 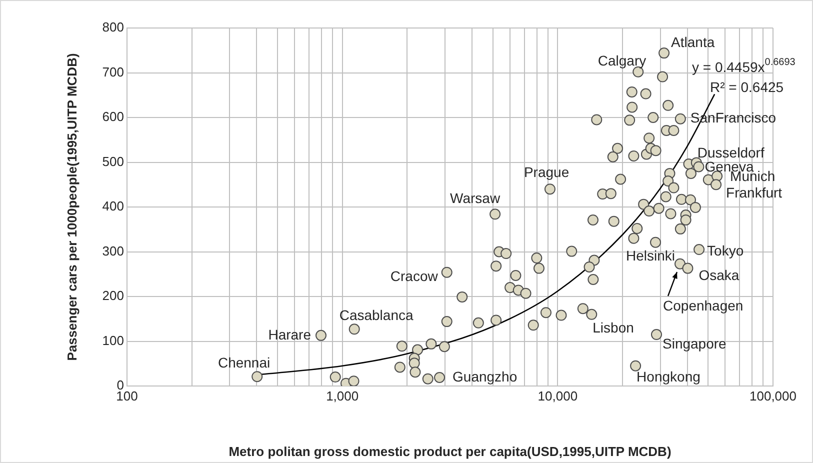 I want to click on y-axis-title: Passenger cars per 1000people(1995,UITP MCDB), so click(x=72, y=207).